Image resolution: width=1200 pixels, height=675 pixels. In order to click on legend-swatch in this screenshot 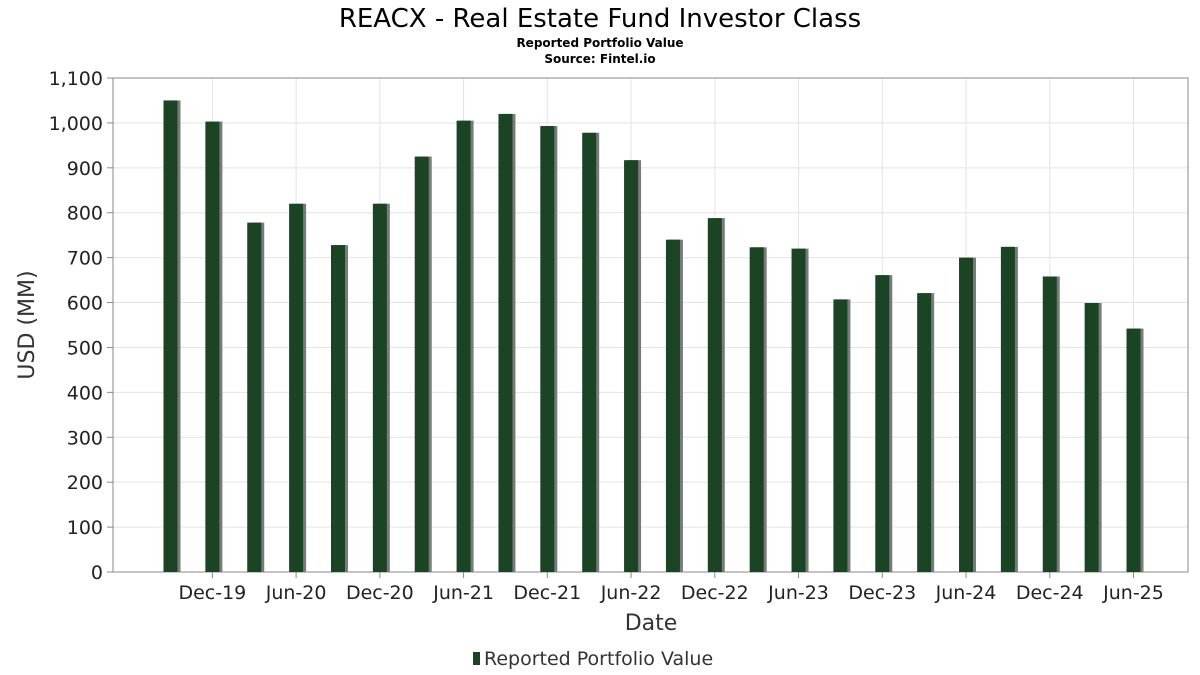, I will do `click(476, 658)`.